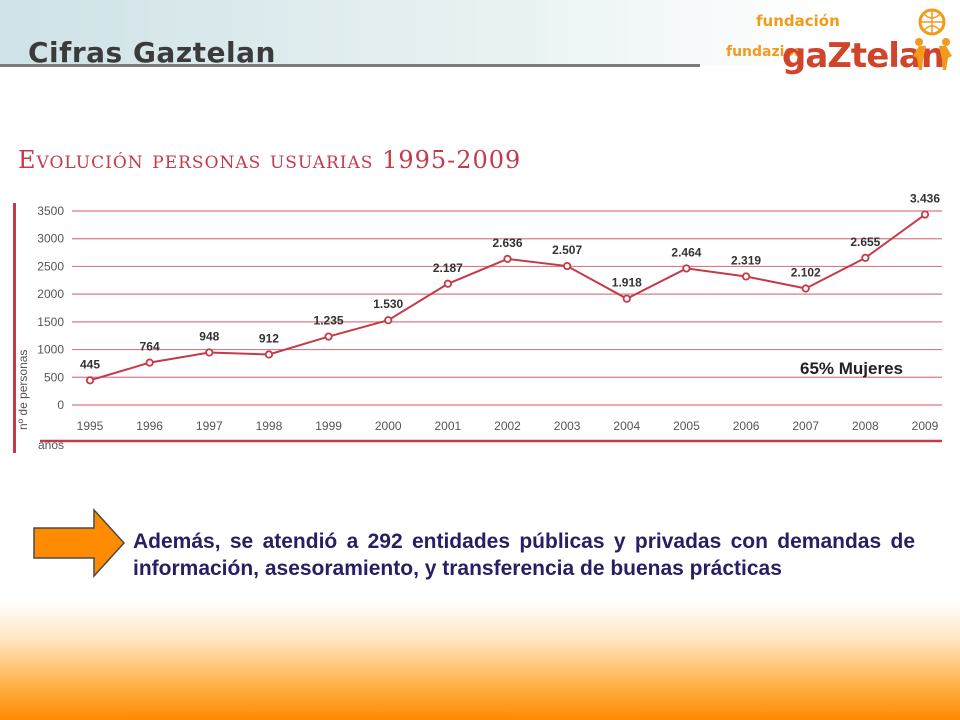 The width and height of the screenshot is (960, 720). I want to click on x-tick-label: 1997, so click(209, 426).